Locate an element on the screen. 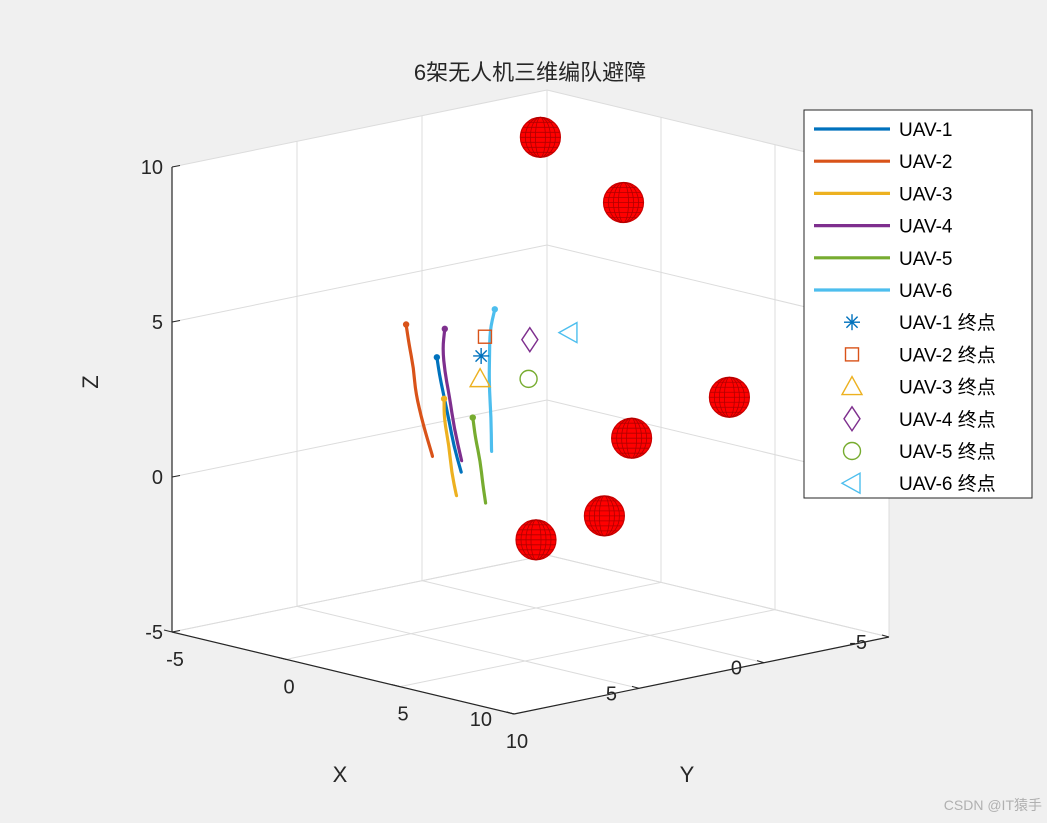 This screenshot has width=1047, height=823. legend-box is located at coordinates (918, 304).